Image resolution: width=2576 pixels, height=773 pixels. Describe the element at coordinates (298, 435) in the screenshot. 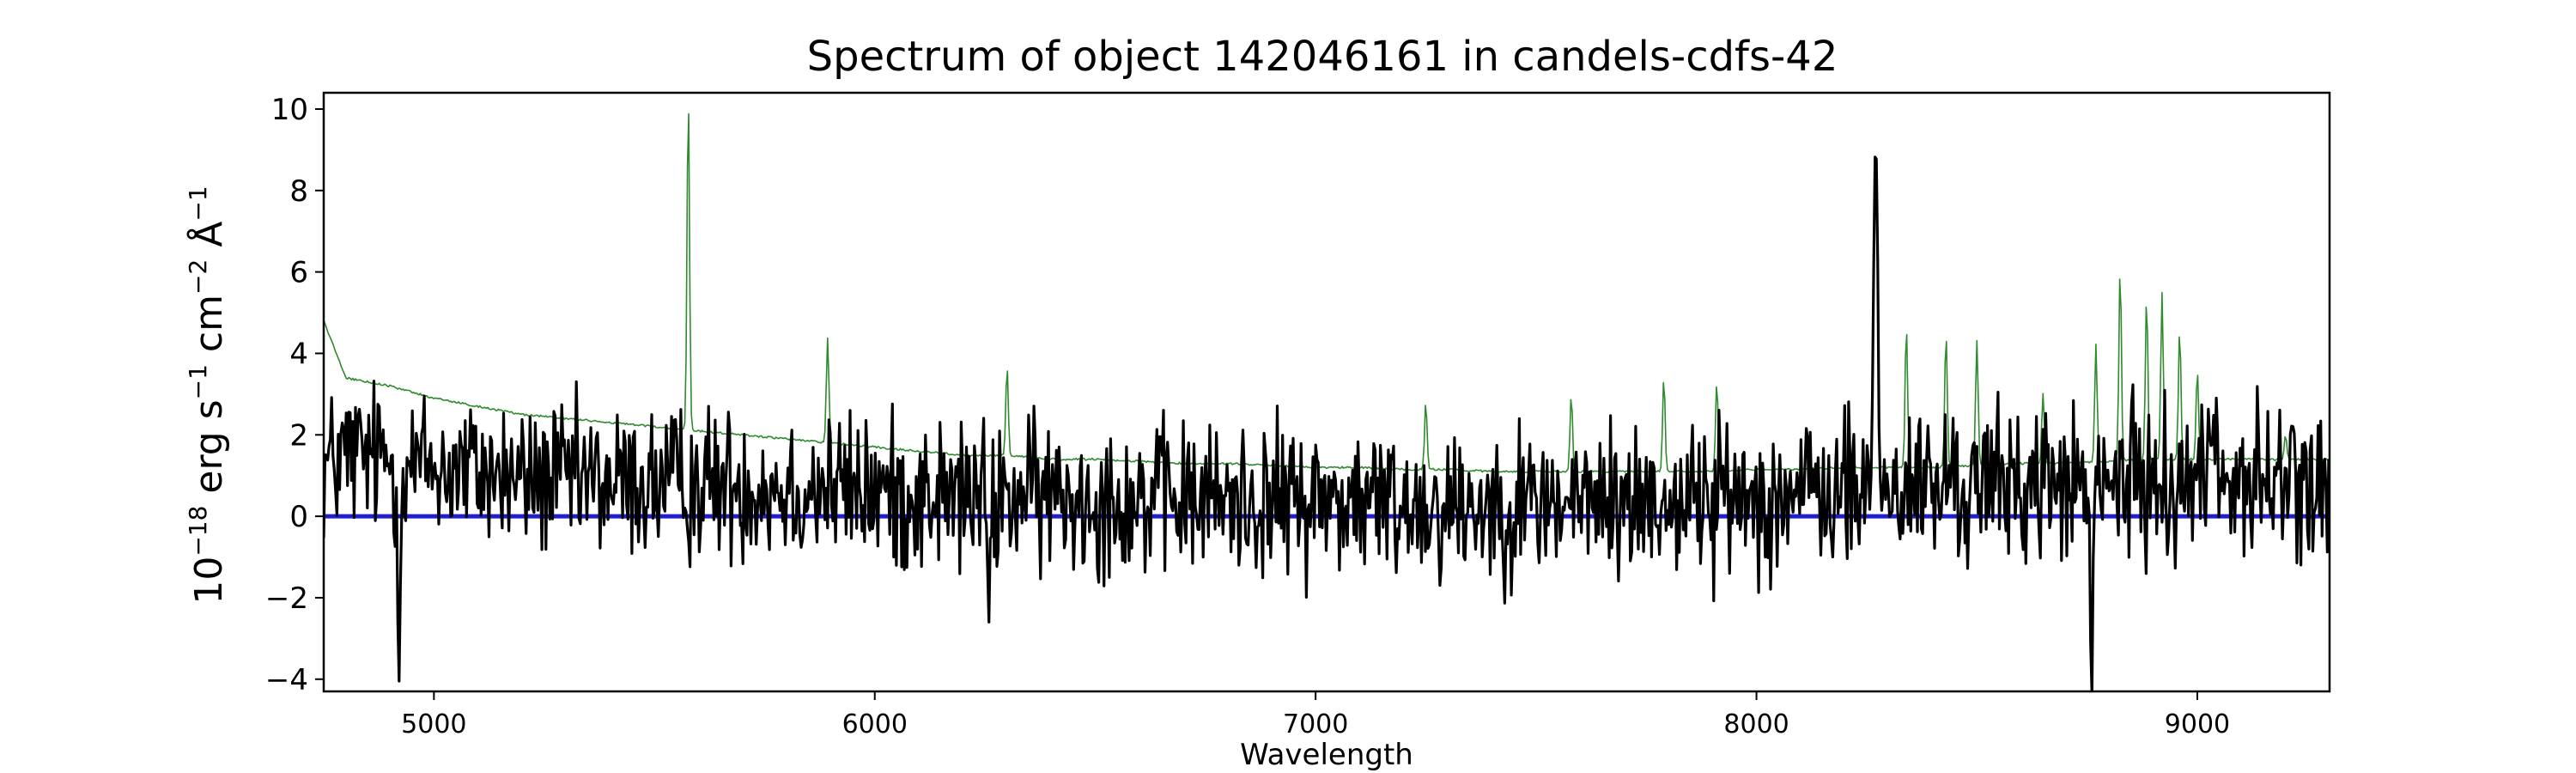

I see `y-tick-label: 2` at that location.